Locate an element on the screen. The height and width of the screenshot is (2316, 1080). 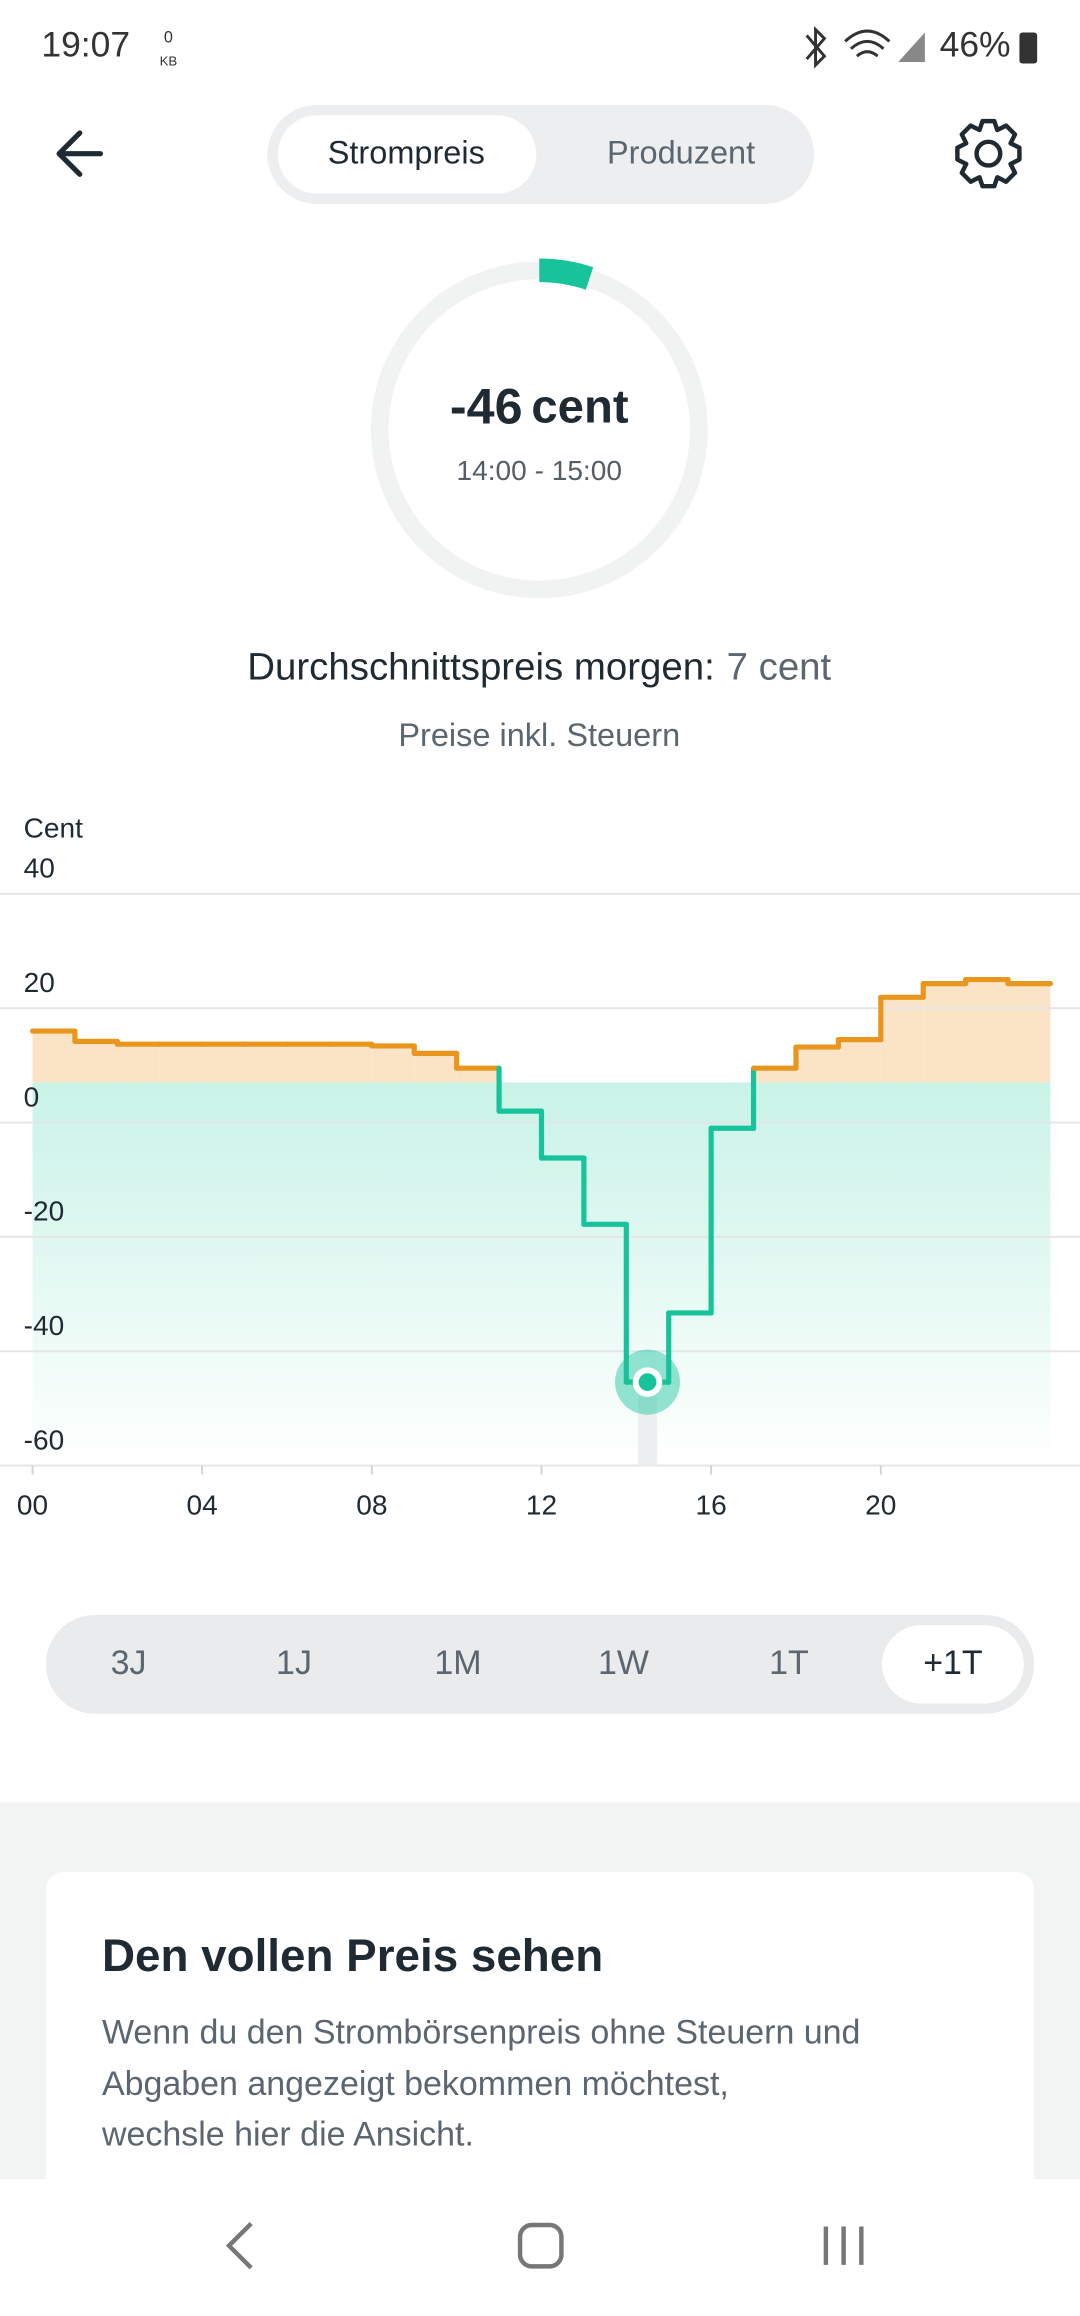
active-range-bg is located at coordinates (953, 1664).